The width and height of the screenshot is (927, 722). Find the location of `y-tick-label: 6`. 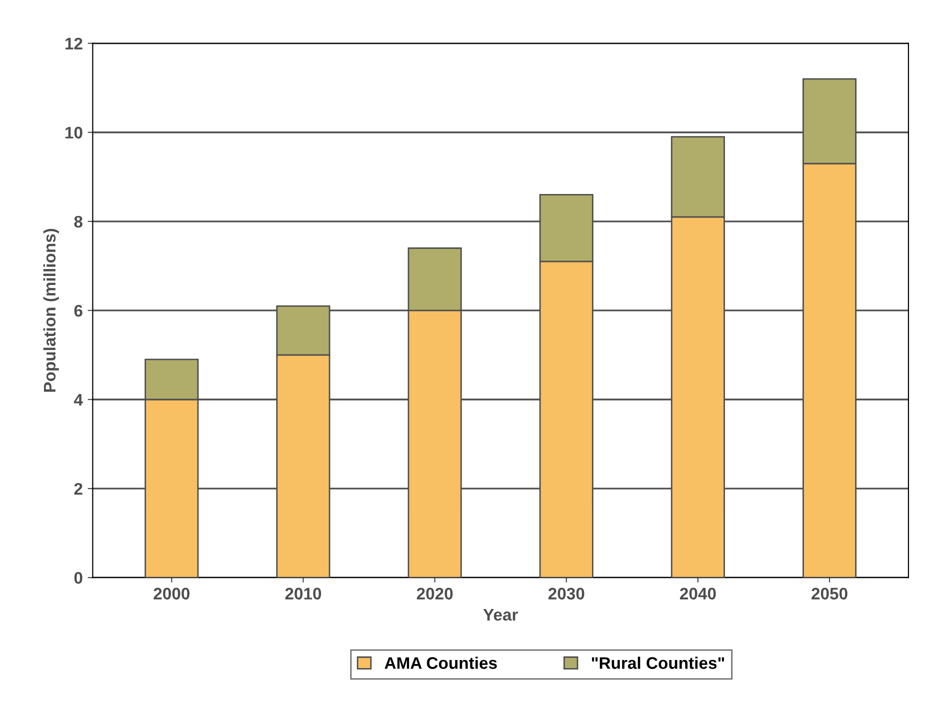

y-tick-label: 6 is located at coordinates (78, 310).